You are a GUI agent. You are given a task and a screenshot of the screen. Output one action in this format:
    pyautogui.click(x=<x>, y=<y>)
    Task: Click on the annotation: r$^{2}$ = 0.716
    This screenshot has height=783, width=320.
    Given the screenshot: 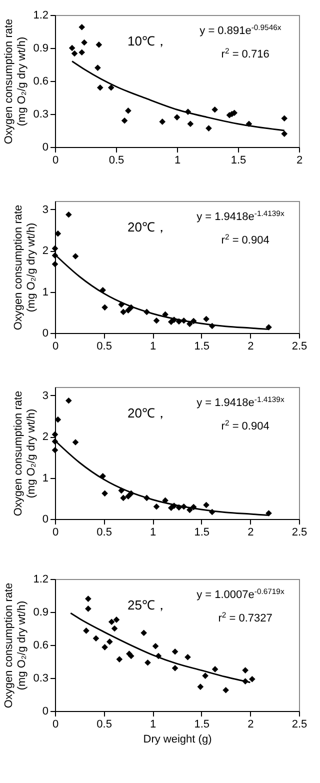 What is the action you would take?
    pyautogui.click(x=245, y=53)
    